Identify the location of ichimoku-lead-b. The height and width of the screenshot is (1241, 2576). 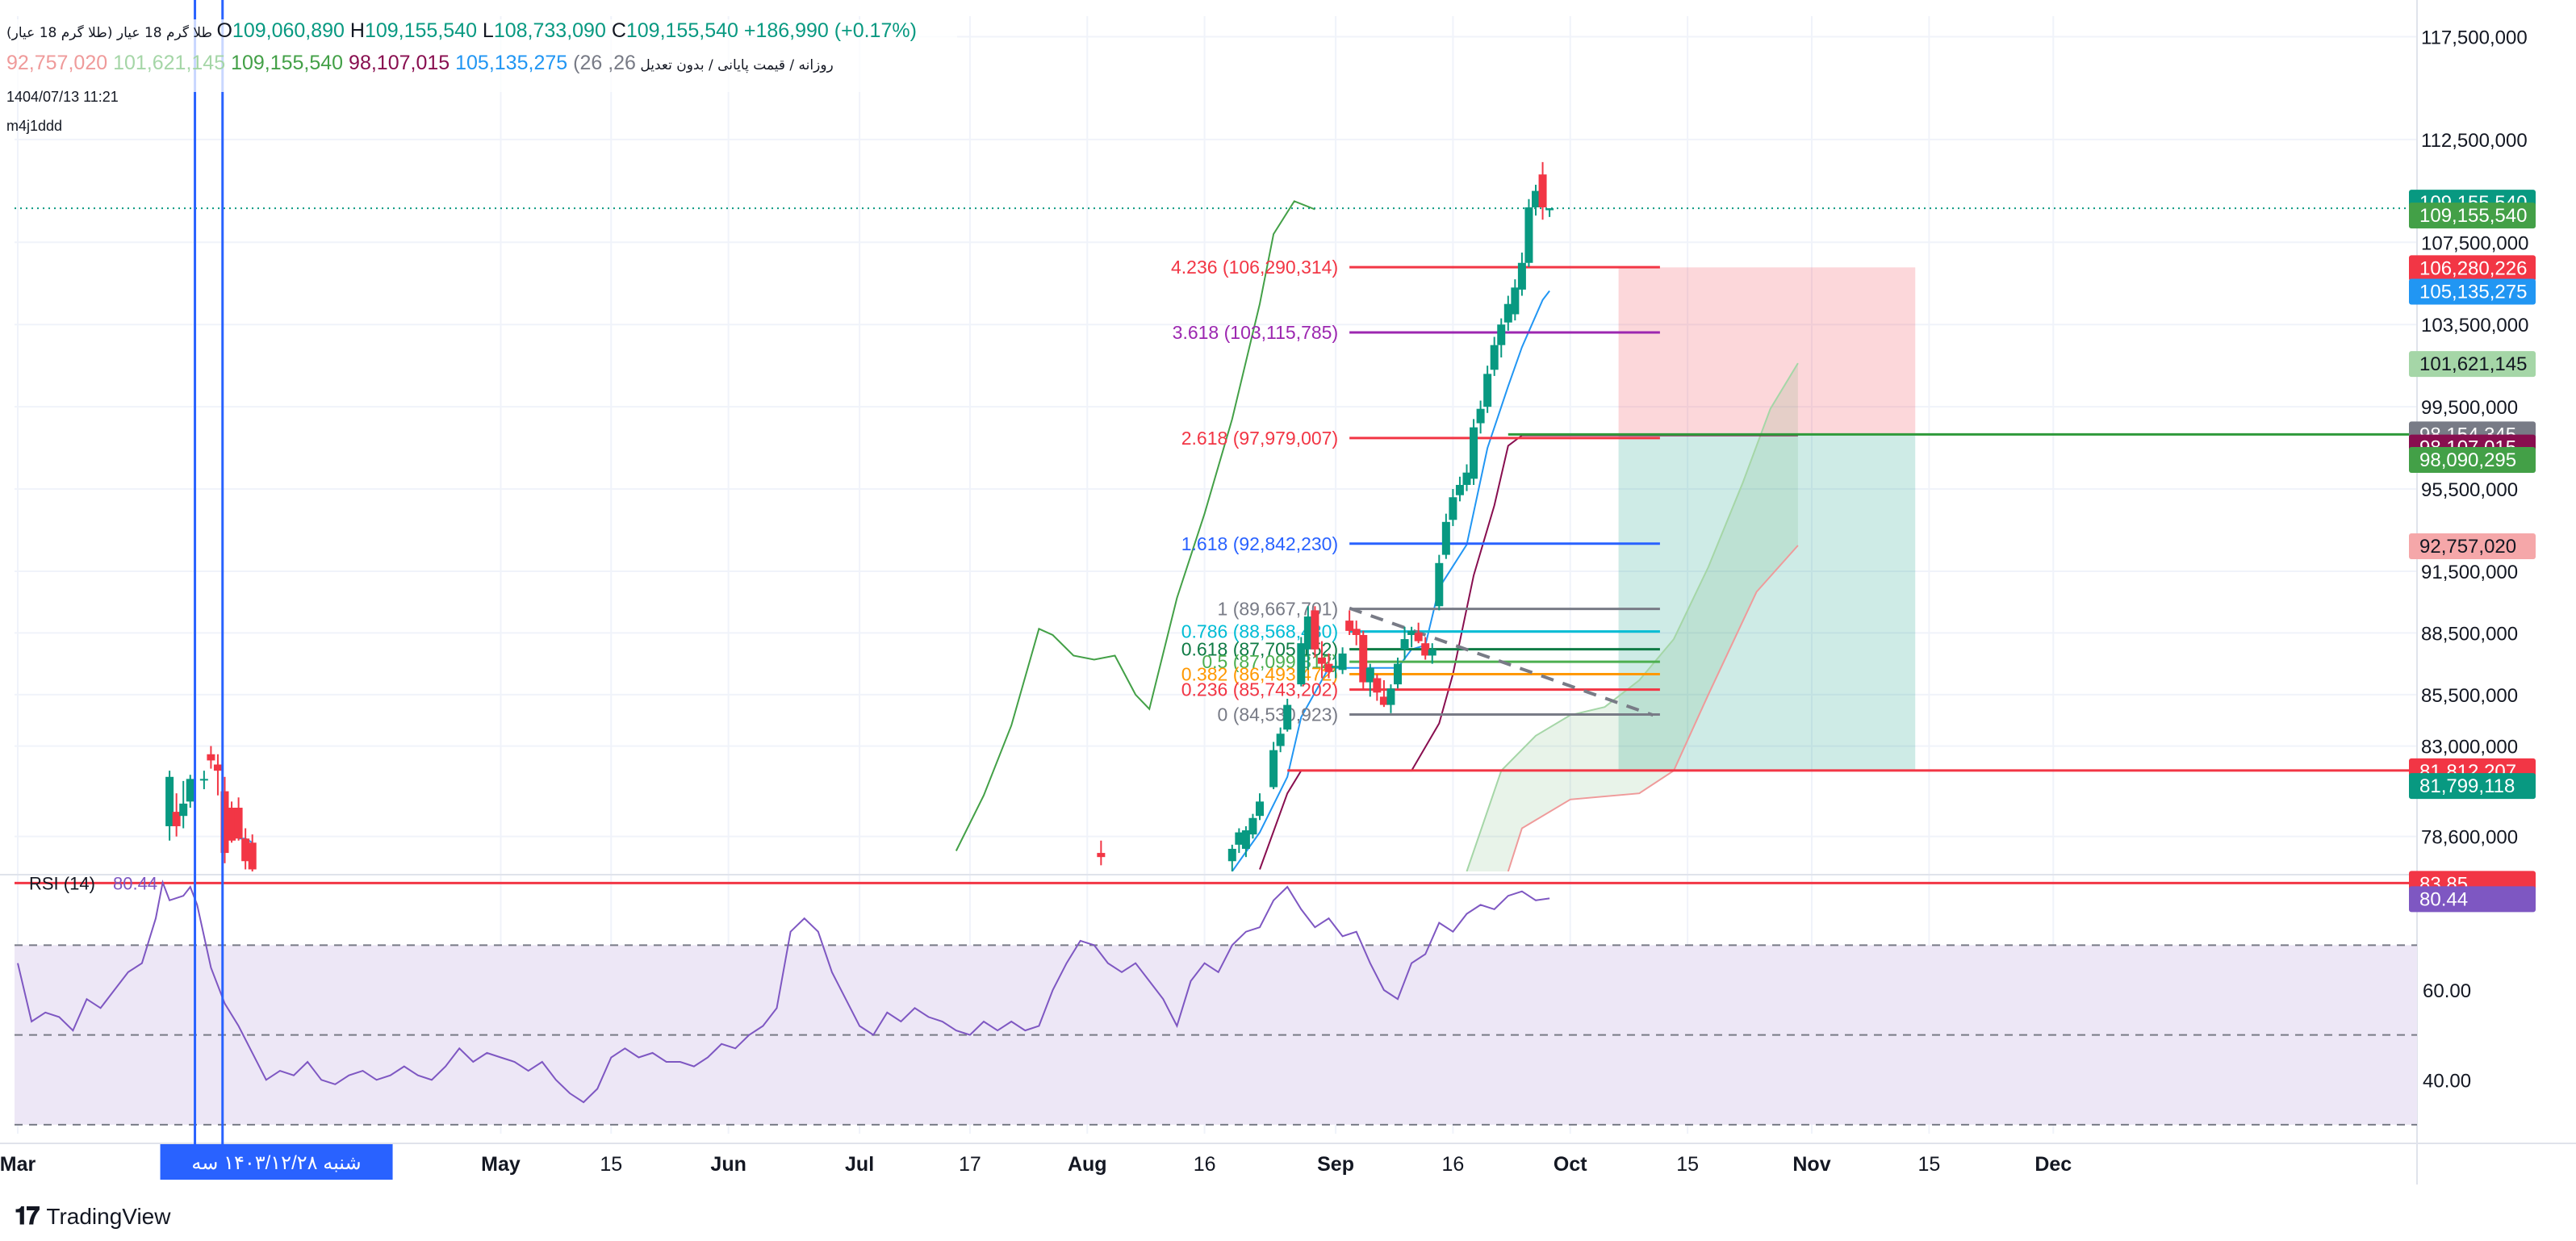
(1653, 708).